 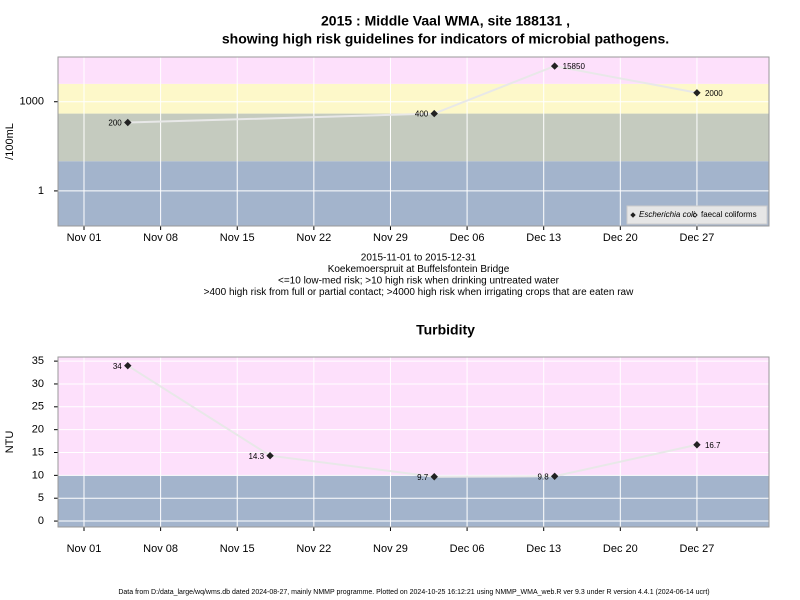 What do you see at coordinates (419, 269) in the screenshot?
I see `chart-note: Koekemoerspruit at Buffelsfontein Bridge` at bounding box center [419, 269].